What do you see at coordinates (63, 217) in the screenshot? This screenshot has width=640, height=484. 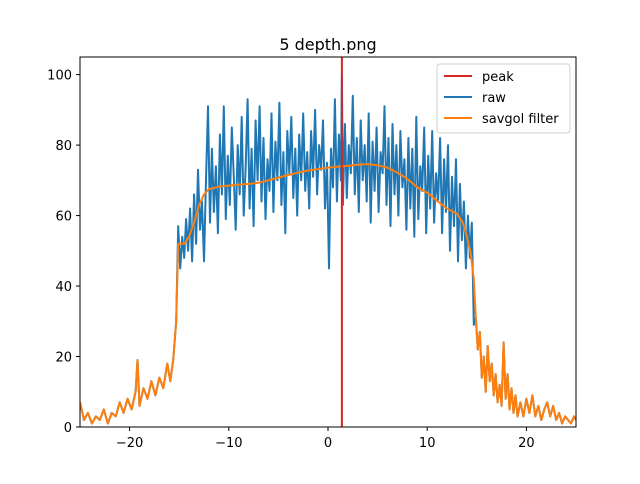 I see `y-tick-label: 60` at bounding box center [63, 217].